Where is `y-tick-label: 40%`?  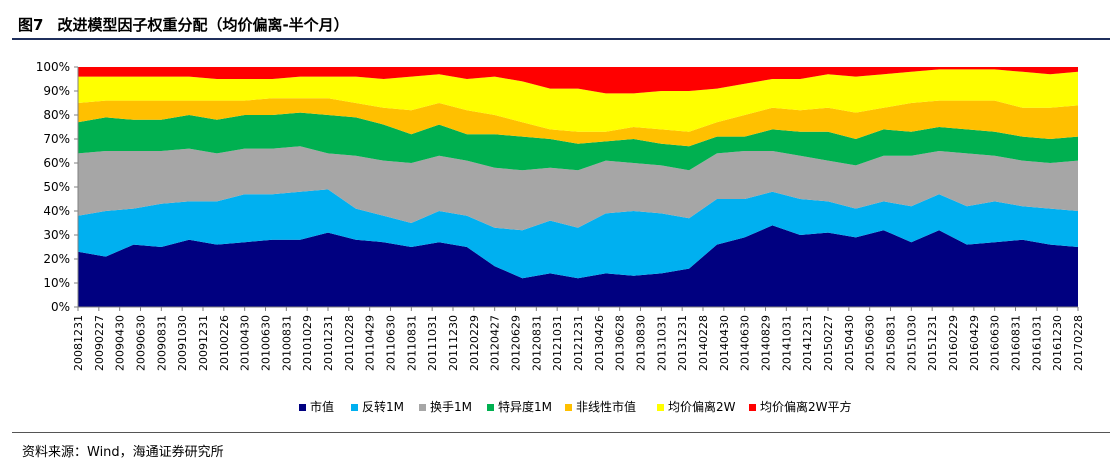 y-tick-label: 40% is located at coordinates (56, 211).